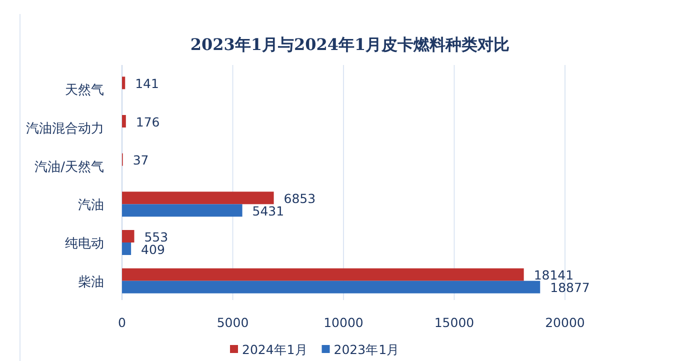  What do you see at coordinates (122, 322) in the screenshot?
I see `x-tick-label: 0` at bounding box center [122, 322].